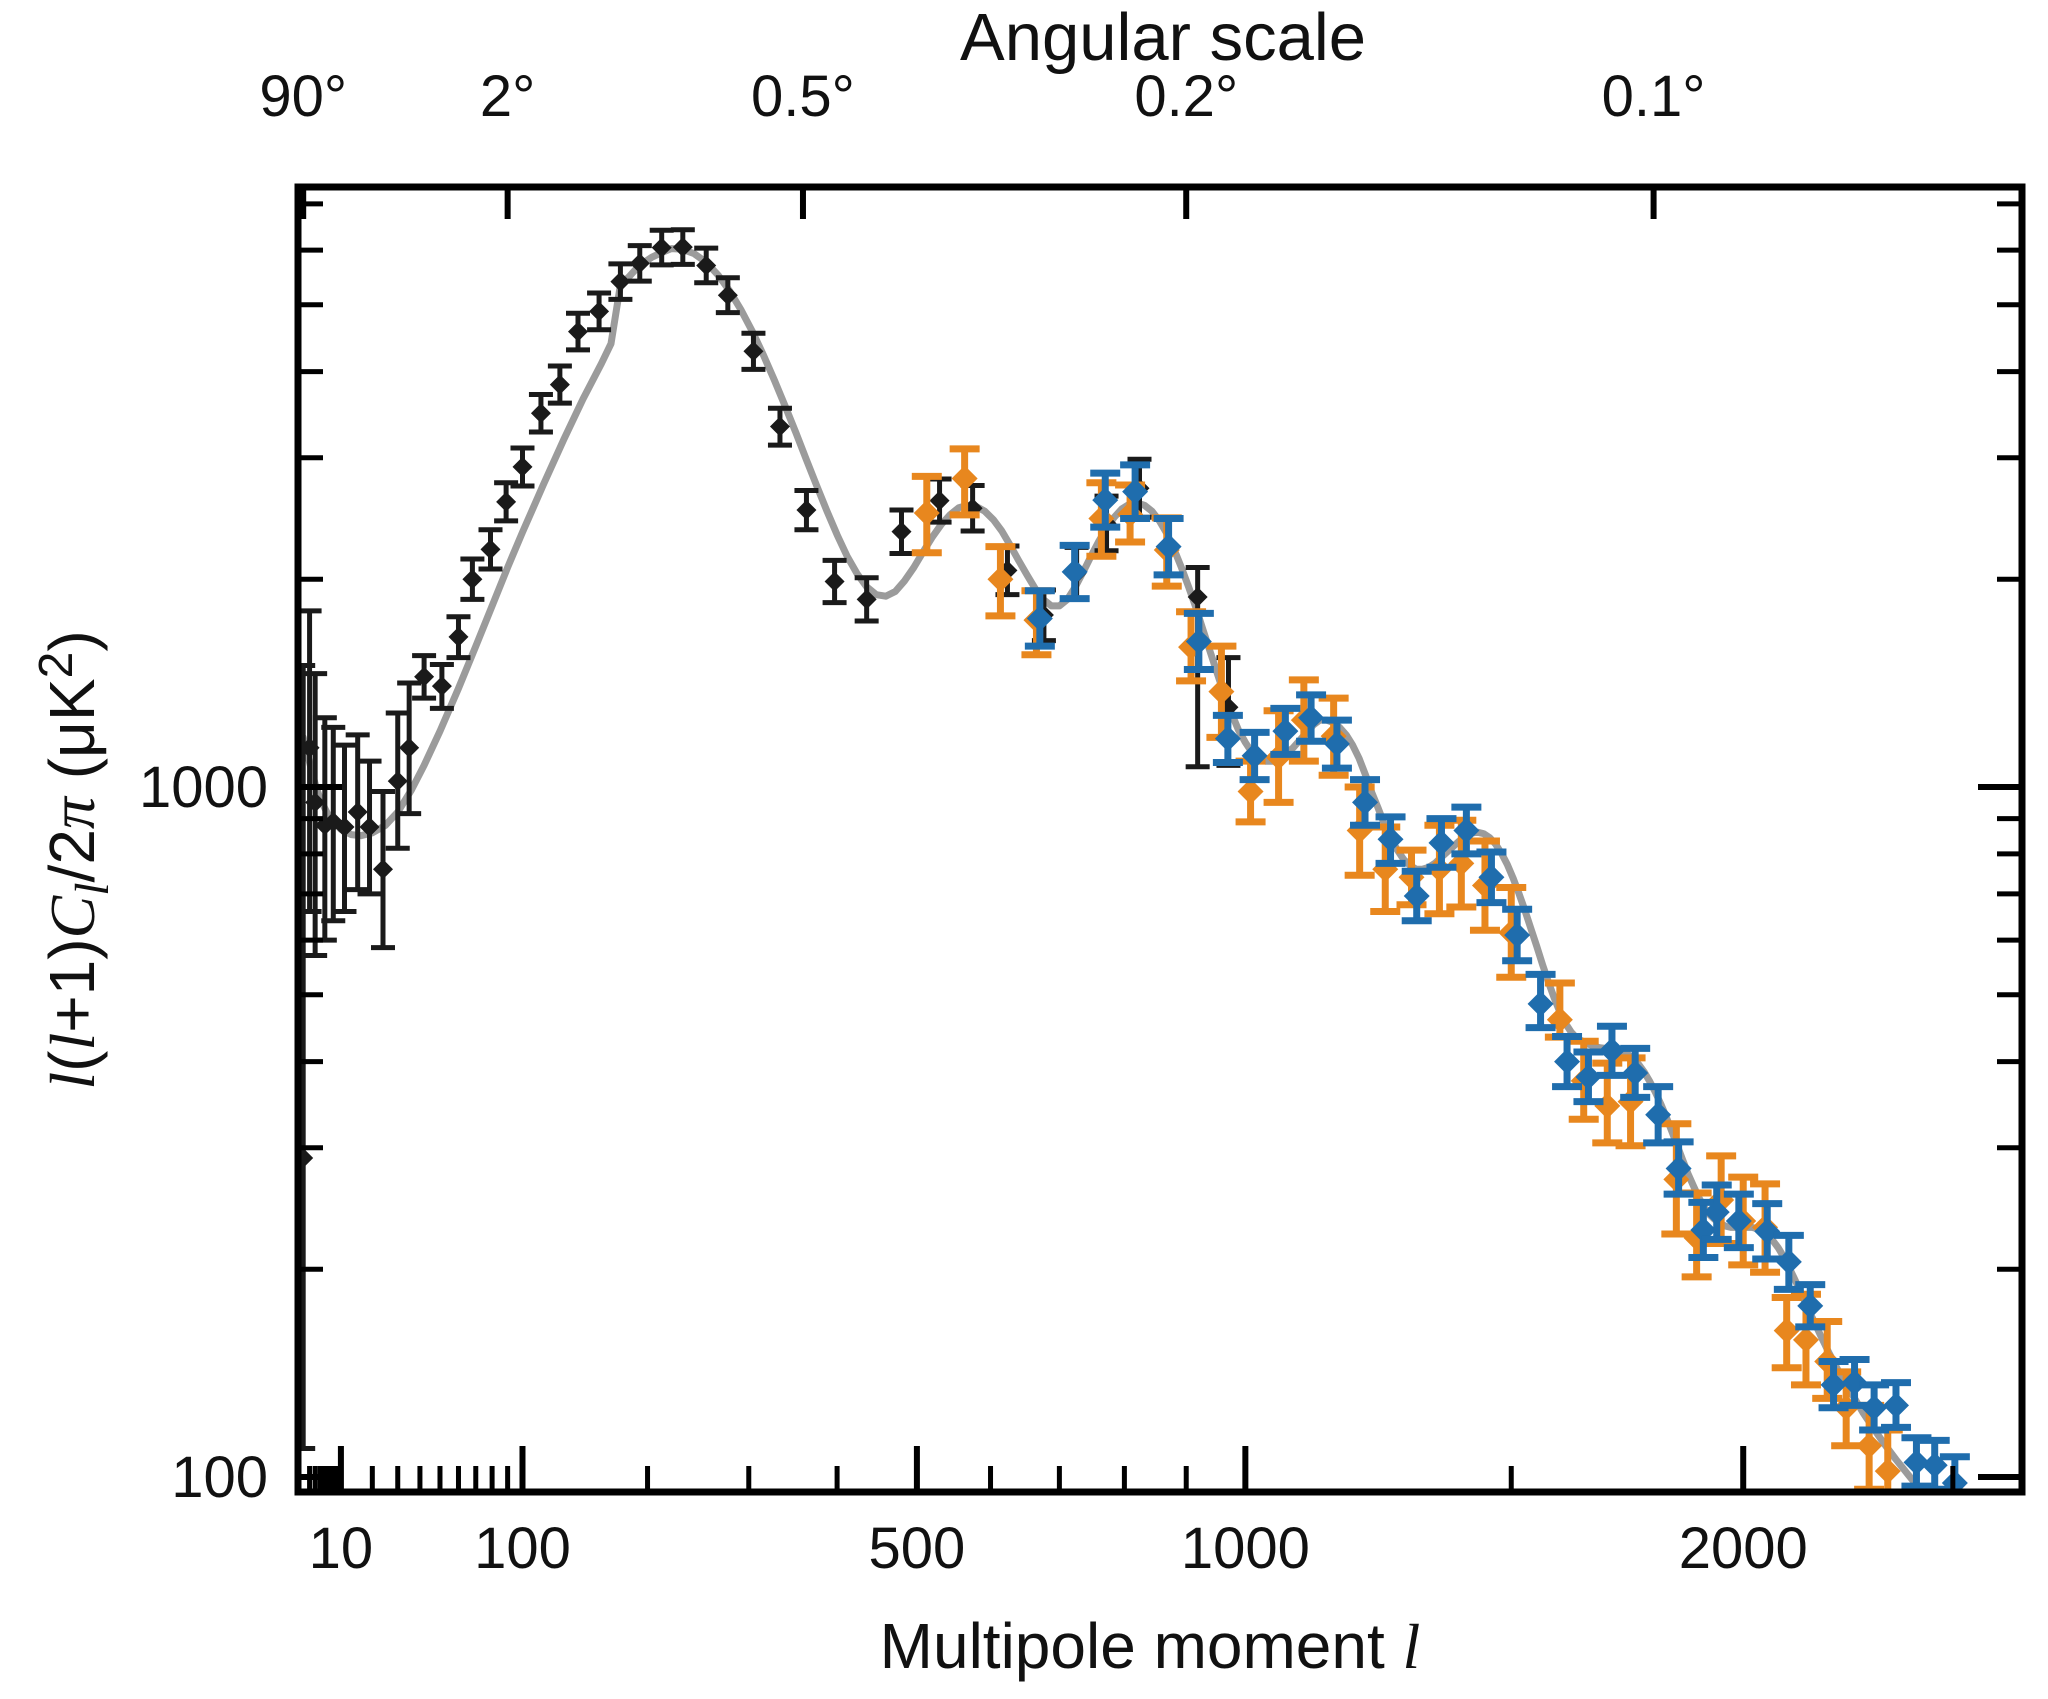 This screenshot has width=2048, height=1699. What do you see at coordinates (1743, 1548) in the screenshot?
I see `tick-label: 2000` at bounding box center [1743, 1548].